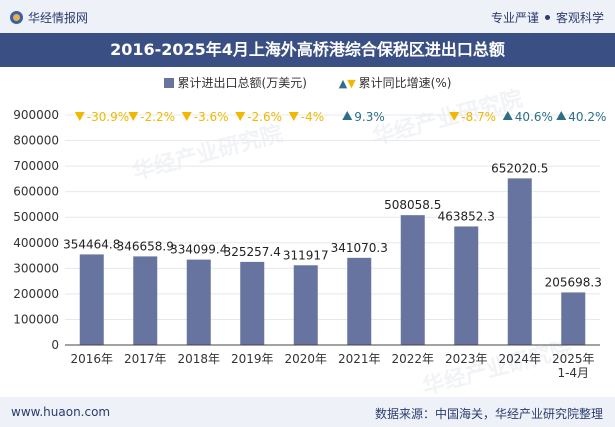  I want to click on triangle-down-icon: ▼, so click(351, 83).